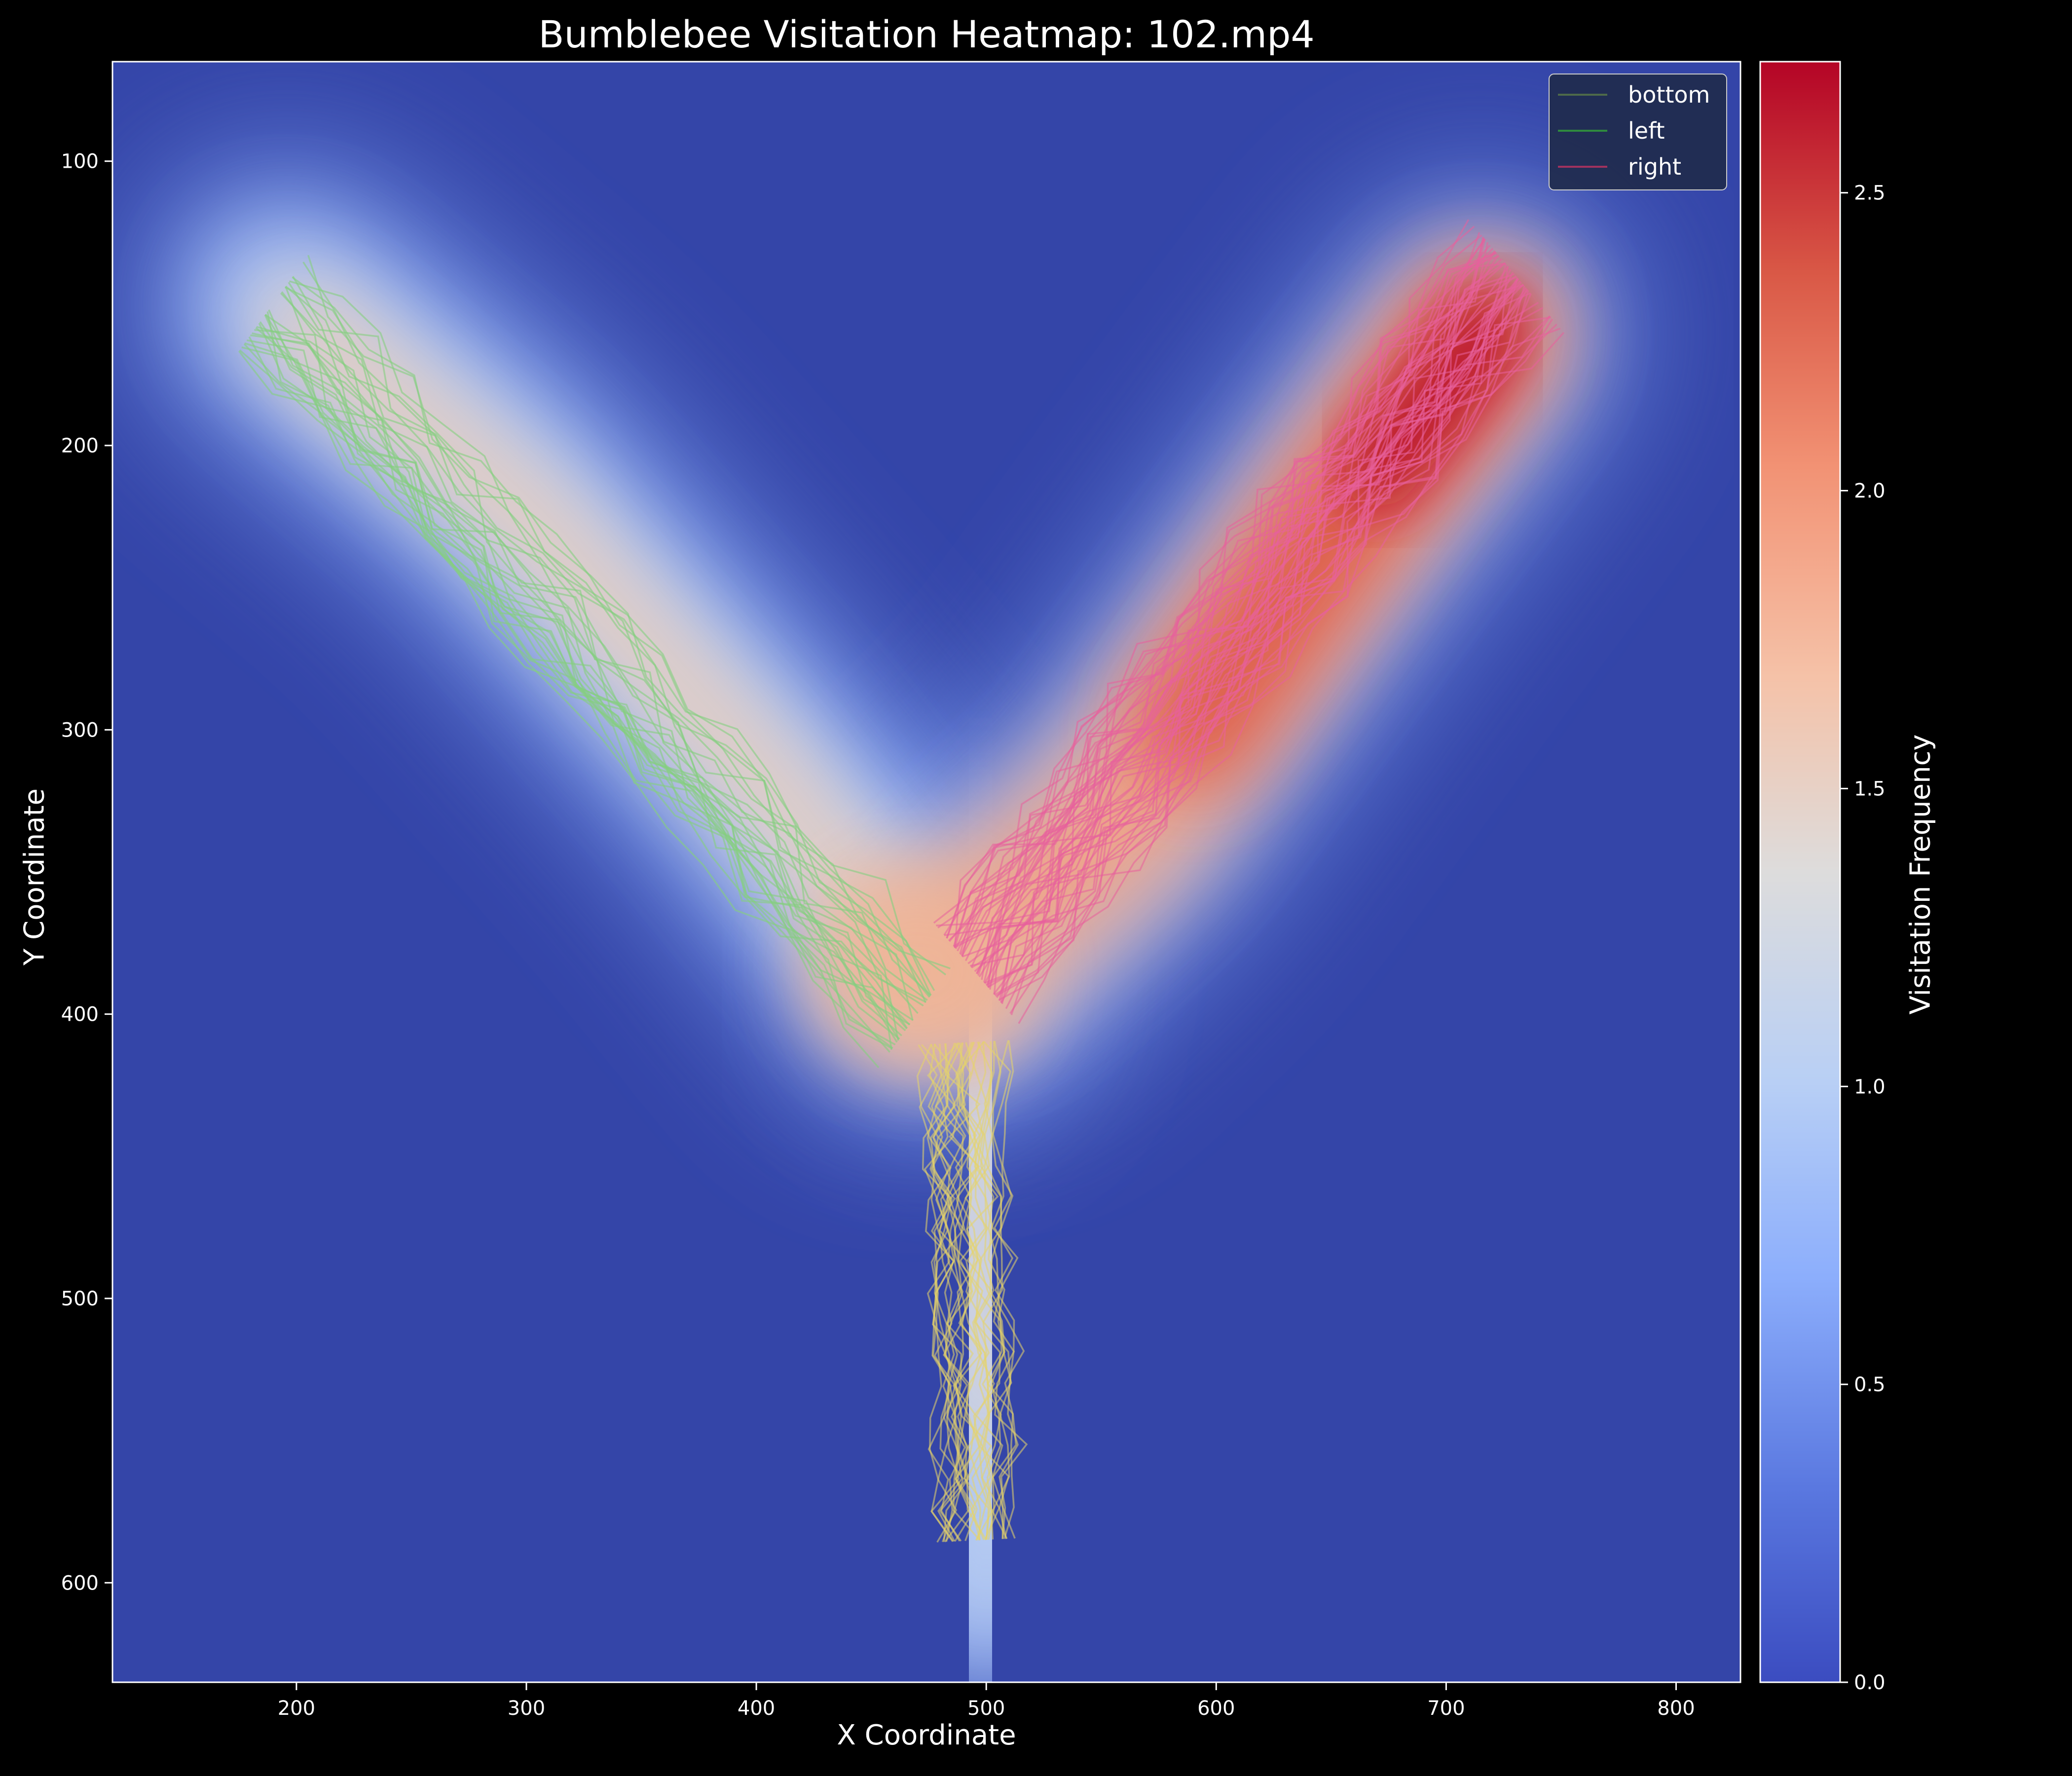  Describe the element at coordinates (1870, 193) in the screenshot. I see `colorbar-tick-label: 2.5` at that location.